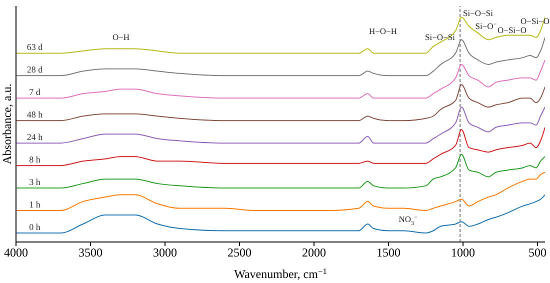 The width and height of the screenshot is (550, 283). What do you see at coordinates (7, 124) in the screenshot?
I see `y-axis-title: Absorbance, a.u.` at bounding box center [7, 124].